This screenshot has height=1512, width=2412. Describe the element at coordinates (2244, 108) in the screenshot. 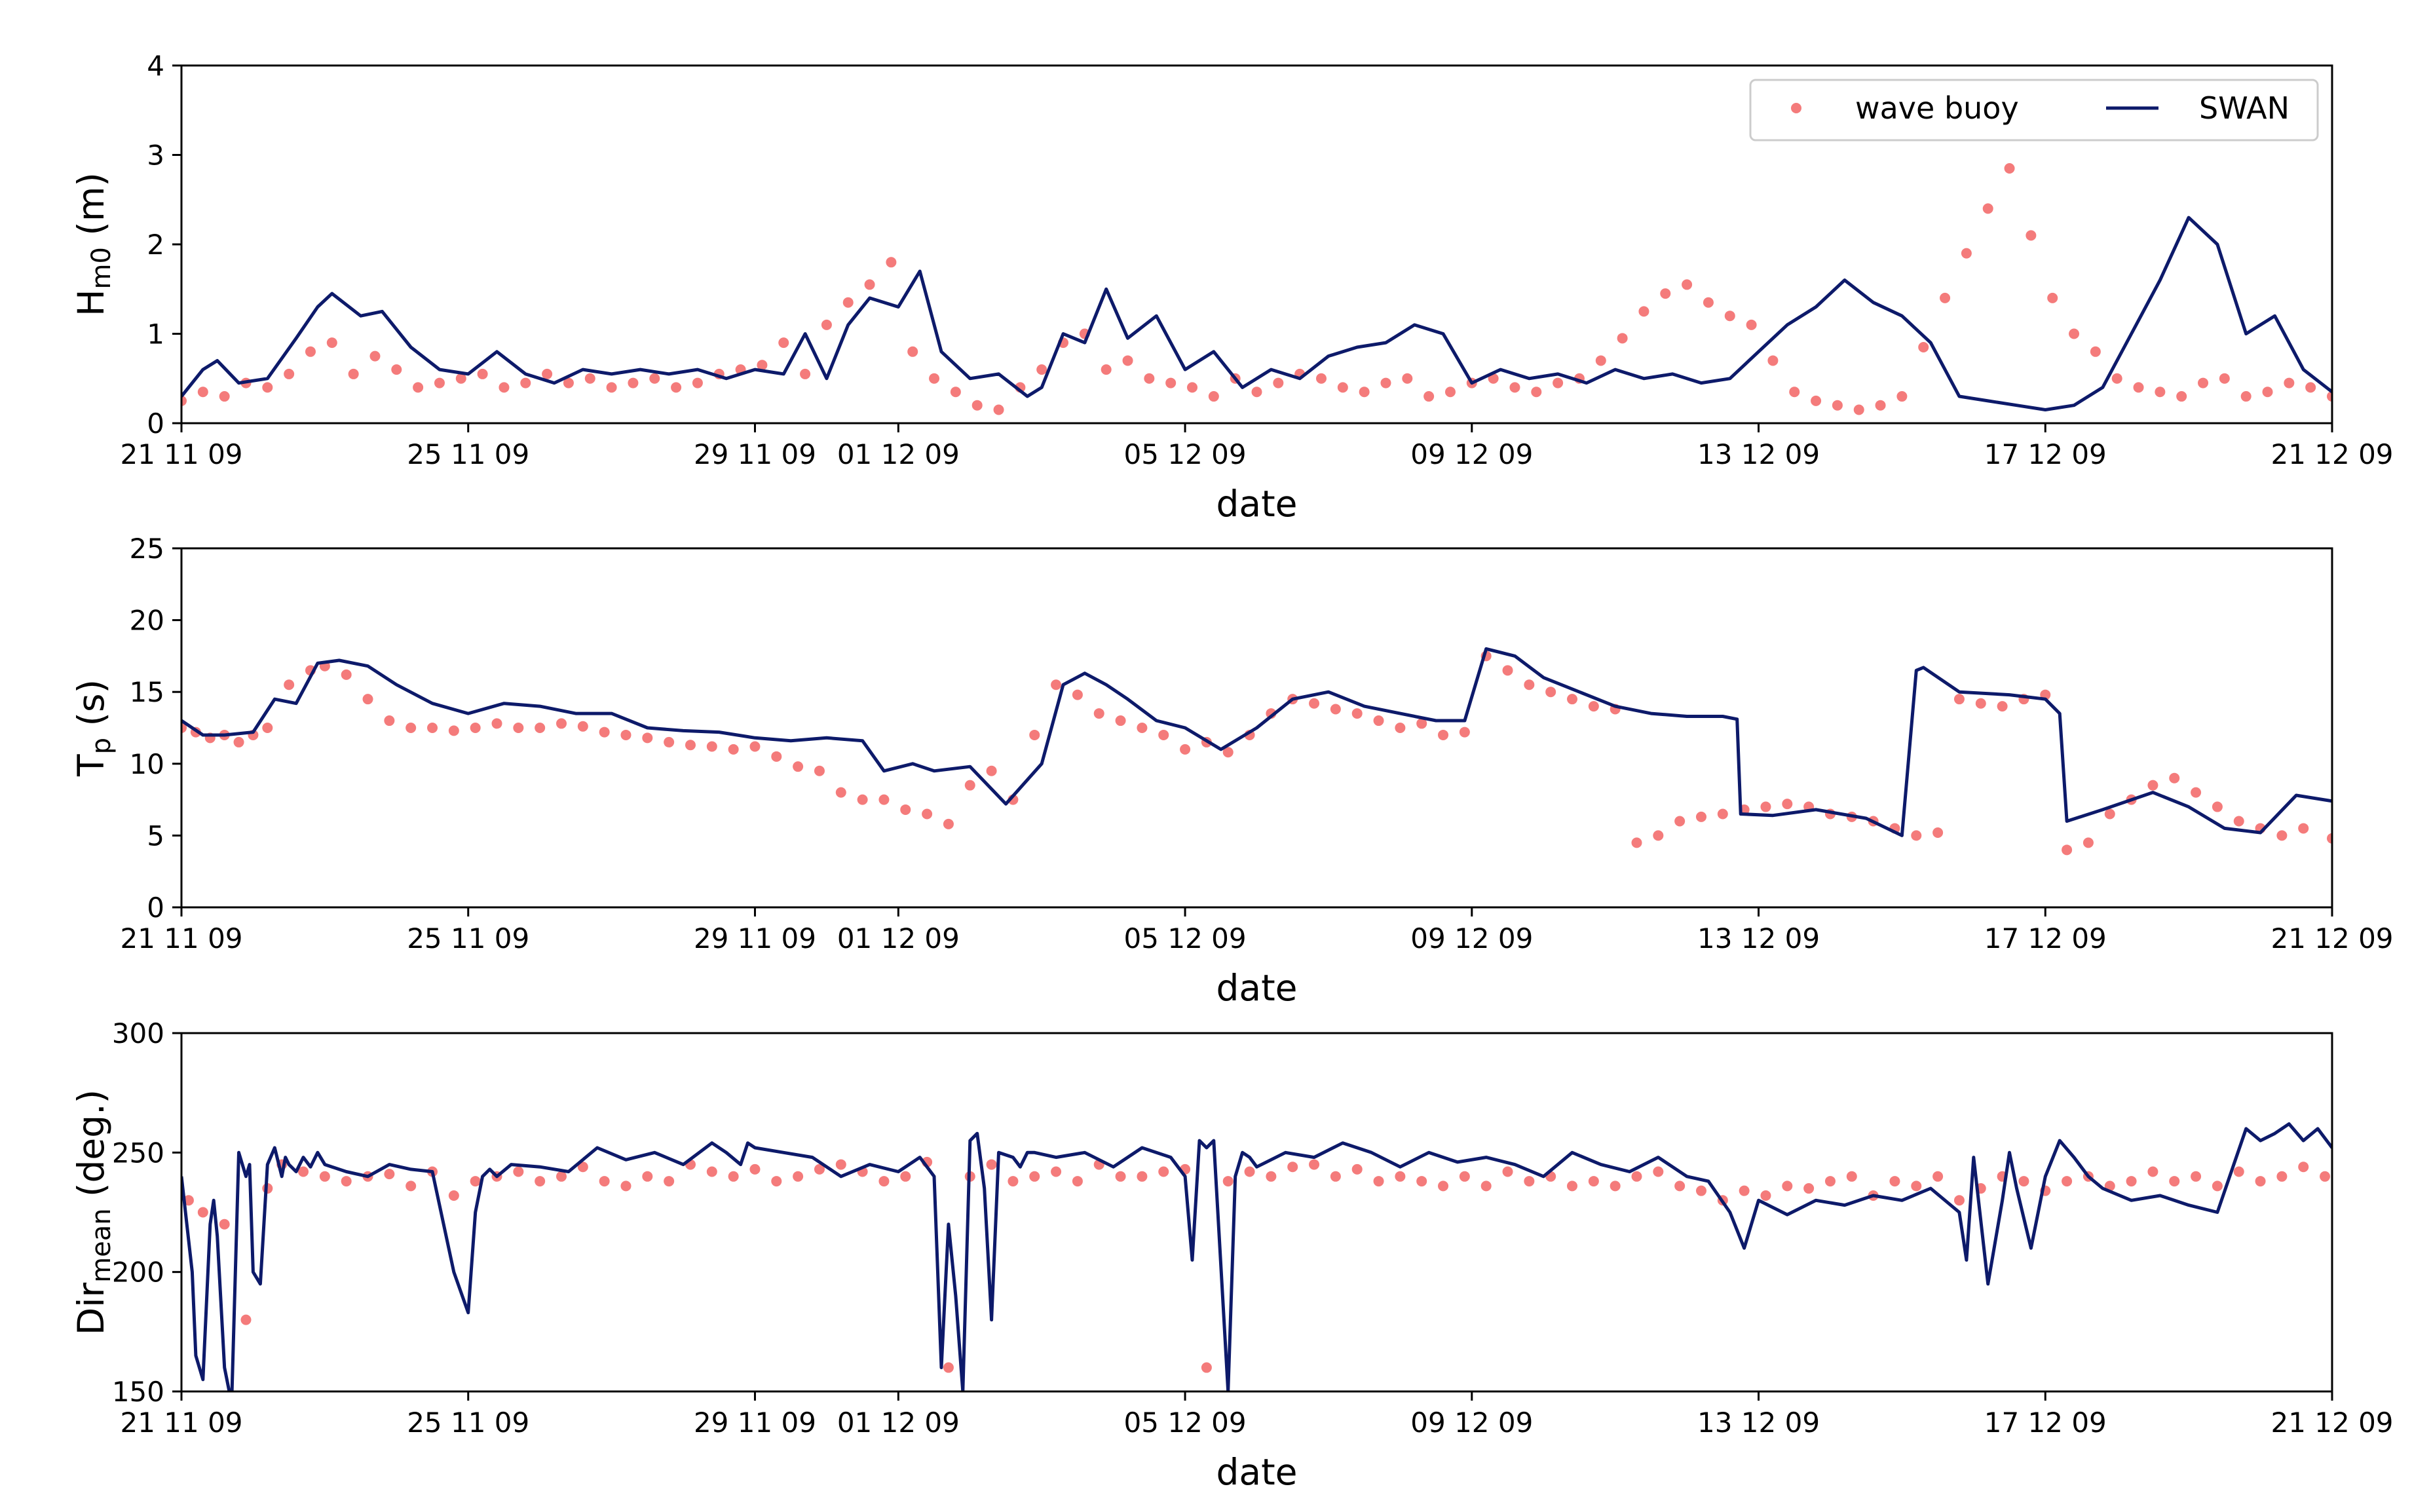

I see `legend-swan-label: SWAN` at that location.